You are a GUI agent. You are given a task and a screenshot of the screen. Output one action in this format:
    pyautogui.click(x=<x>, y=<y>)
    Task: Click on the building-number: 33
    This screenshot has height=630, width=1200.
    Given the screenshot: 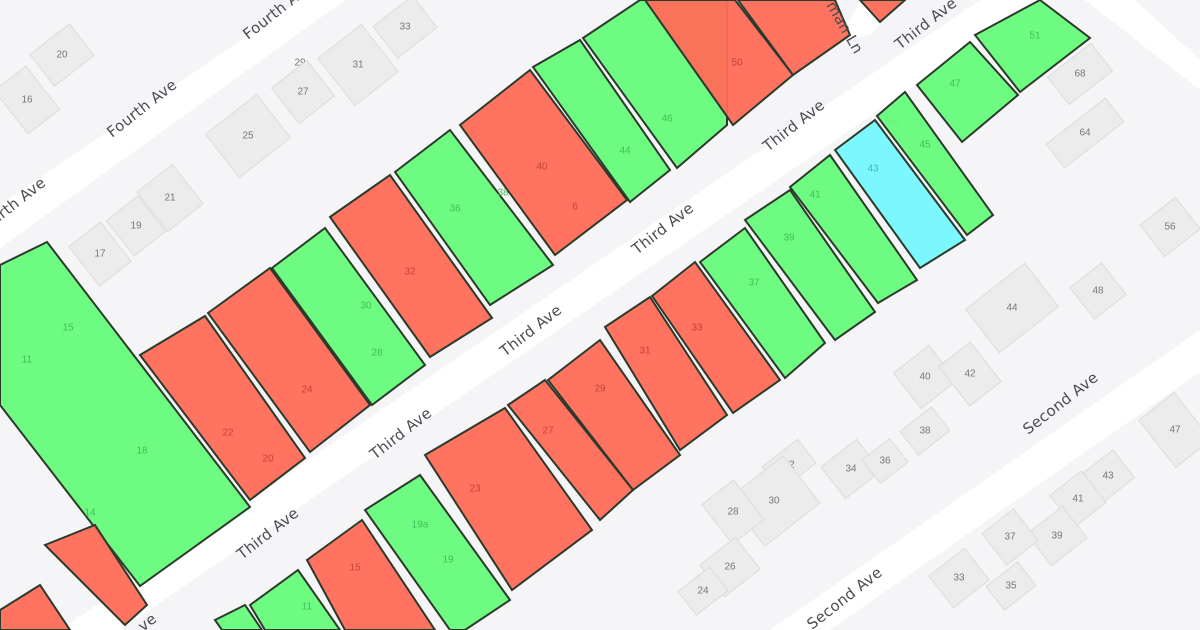 What is the action you would take?
    pyautogui.click(x=405, y=27)
    